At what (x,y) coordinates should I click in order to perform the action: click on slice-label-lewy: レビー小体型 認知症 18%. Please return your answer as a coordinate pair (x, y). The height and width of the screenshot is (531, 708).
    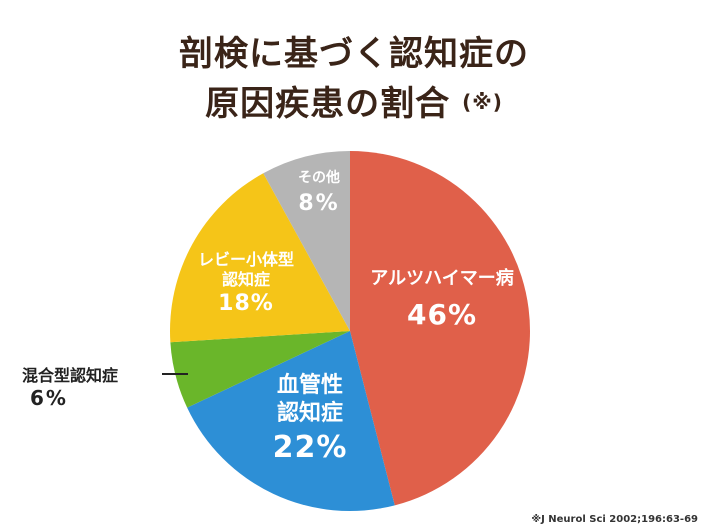
    Looking at the image, I should click on (246, 284).